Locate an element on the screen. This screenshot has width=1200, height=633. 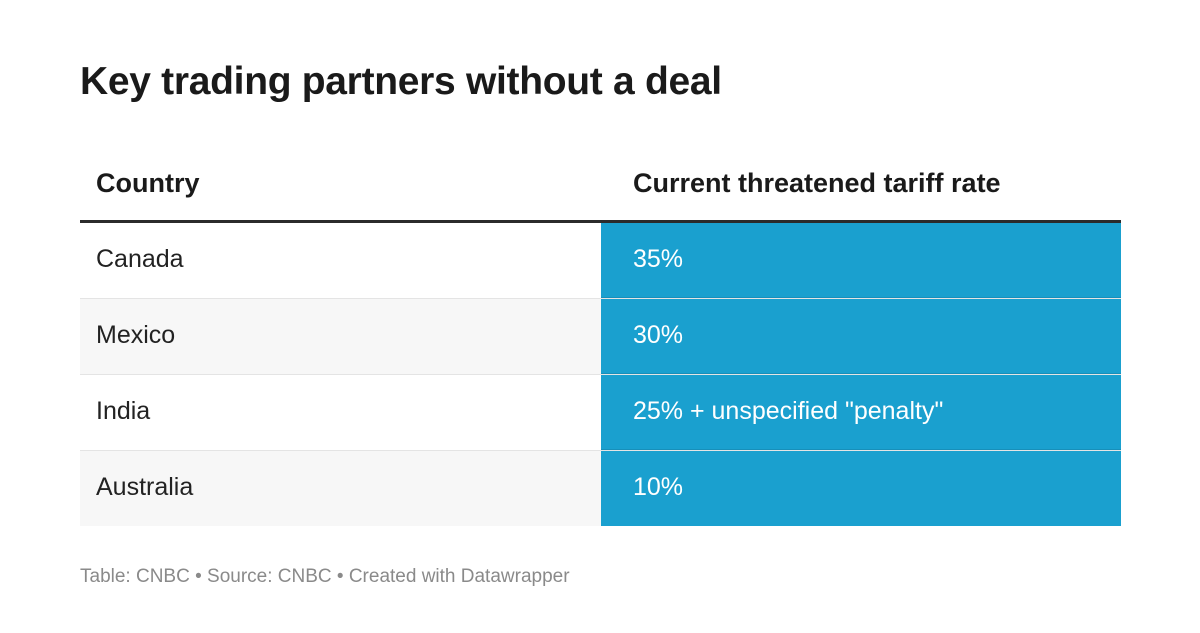
tariff-rate-cell: 35% is located at coordinates (861, 260).